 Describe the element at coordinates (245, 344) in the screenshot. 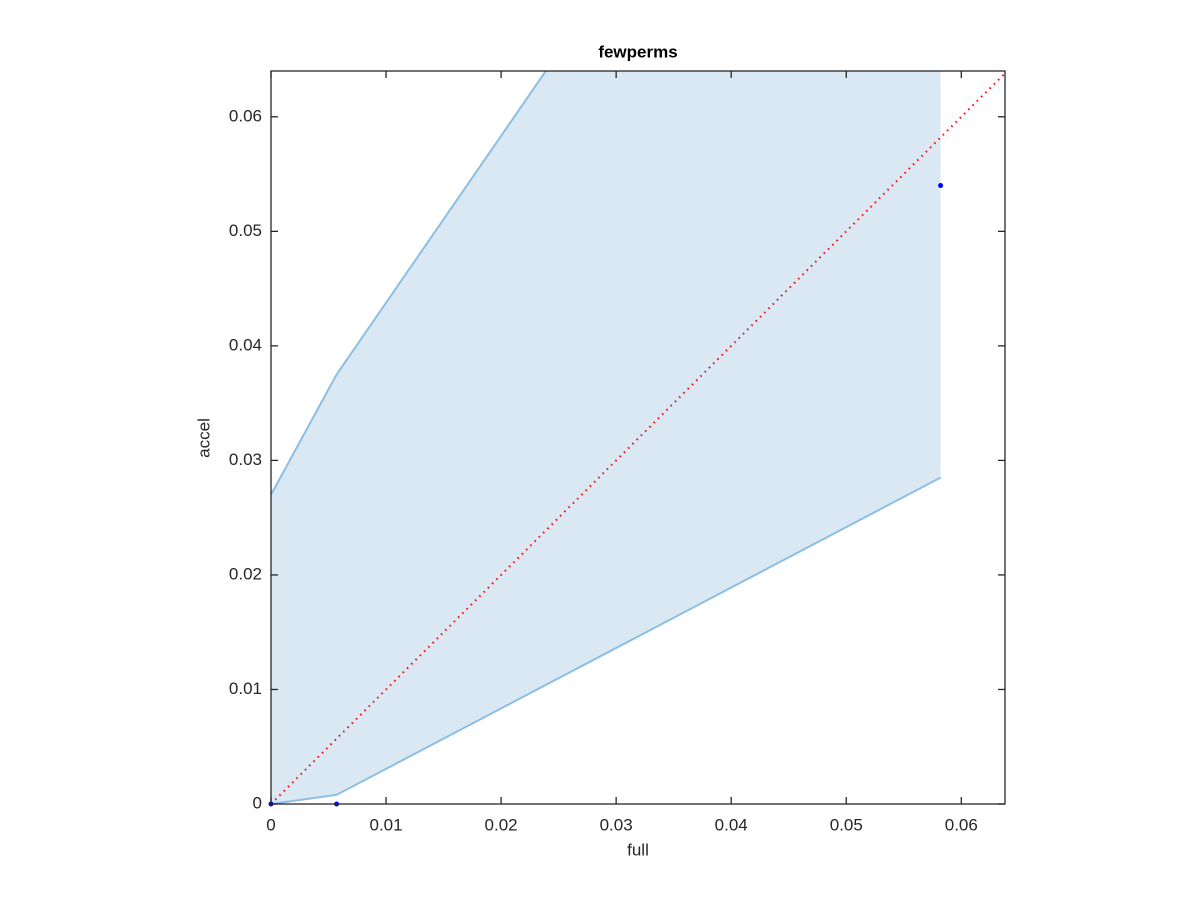

I see `y-tick-label: 0.04` at that location.